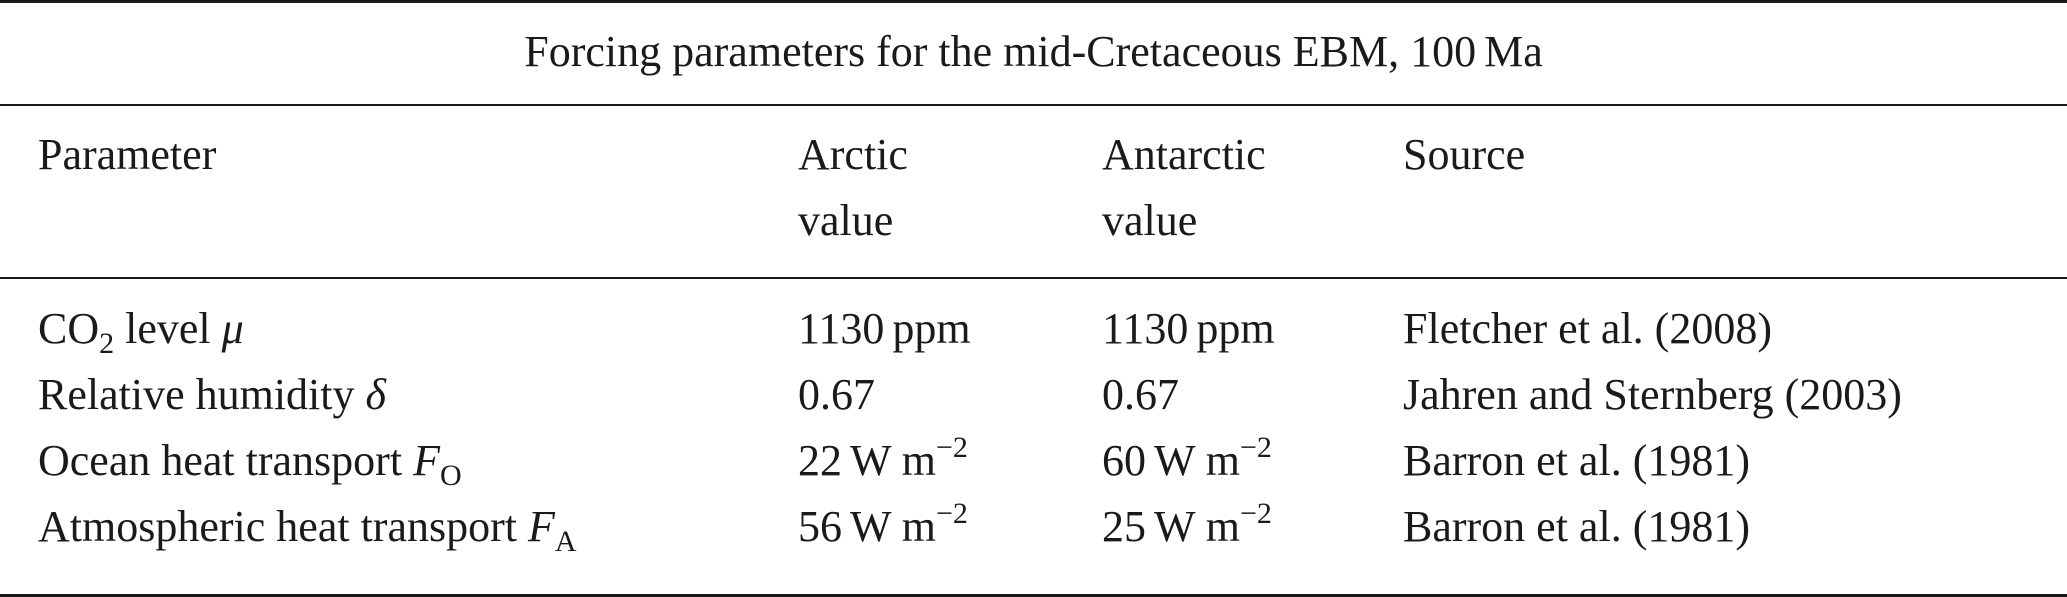 Image resolution: width=2067 pixels, height=597 pixels. What do you see at coordinates (1188, 328) in the screenshot?
I see `row-co2-antarctic-value: 1130 ppm` at bounding box center [1188, 328].